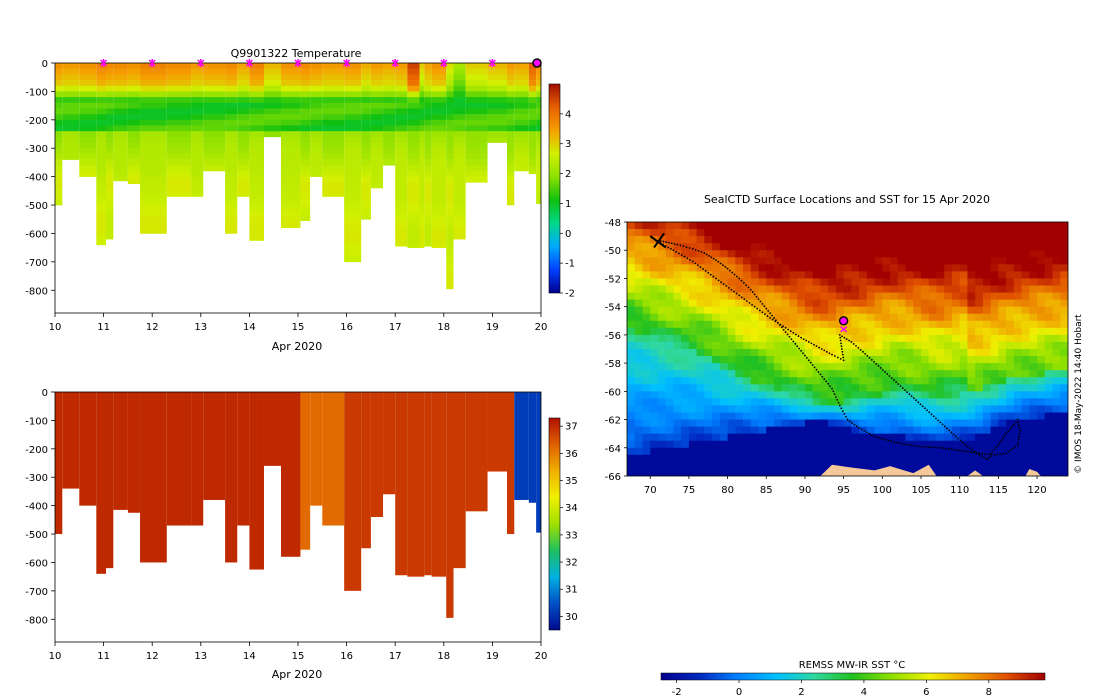 Image resolution: width=1100 pixels, height=700 pixels. I want to click on track-point, so click(708, 272).